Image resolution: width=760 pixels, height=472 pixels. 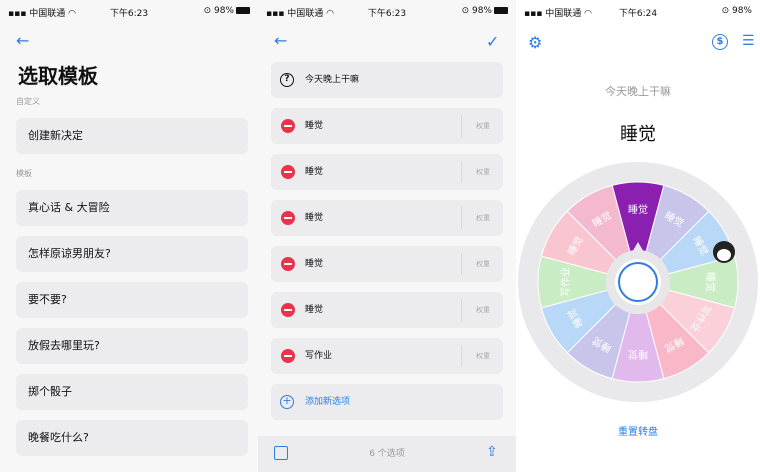 What do you see at coordinates (638, 248) in the screenshot?
I see `wheel-pointer` at bounding box center [638, 248].